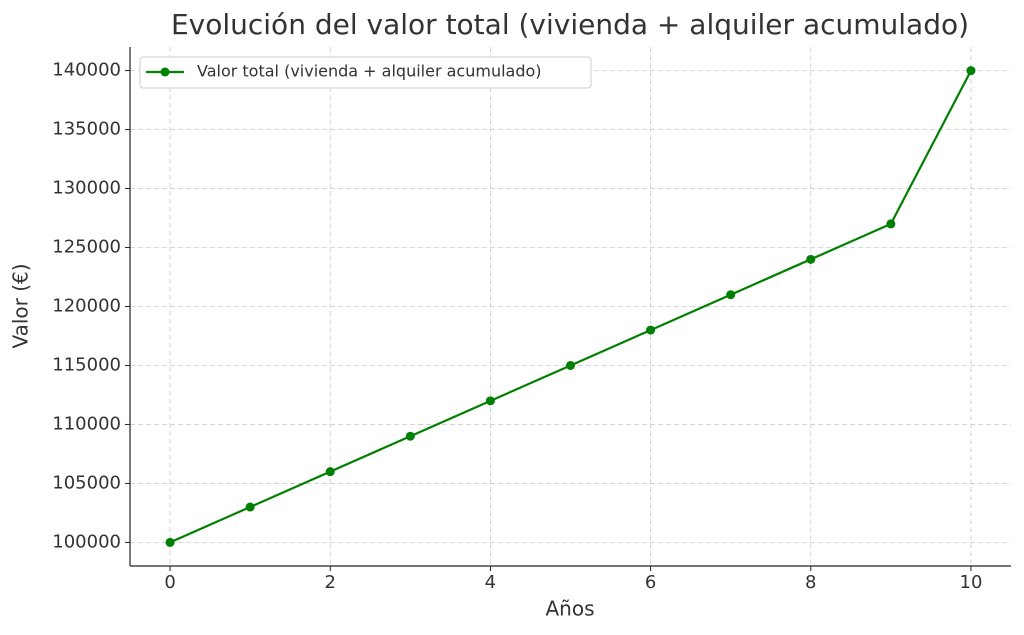 The image size is (1024, 635). I want to click on legend-box, so click(365, 72).